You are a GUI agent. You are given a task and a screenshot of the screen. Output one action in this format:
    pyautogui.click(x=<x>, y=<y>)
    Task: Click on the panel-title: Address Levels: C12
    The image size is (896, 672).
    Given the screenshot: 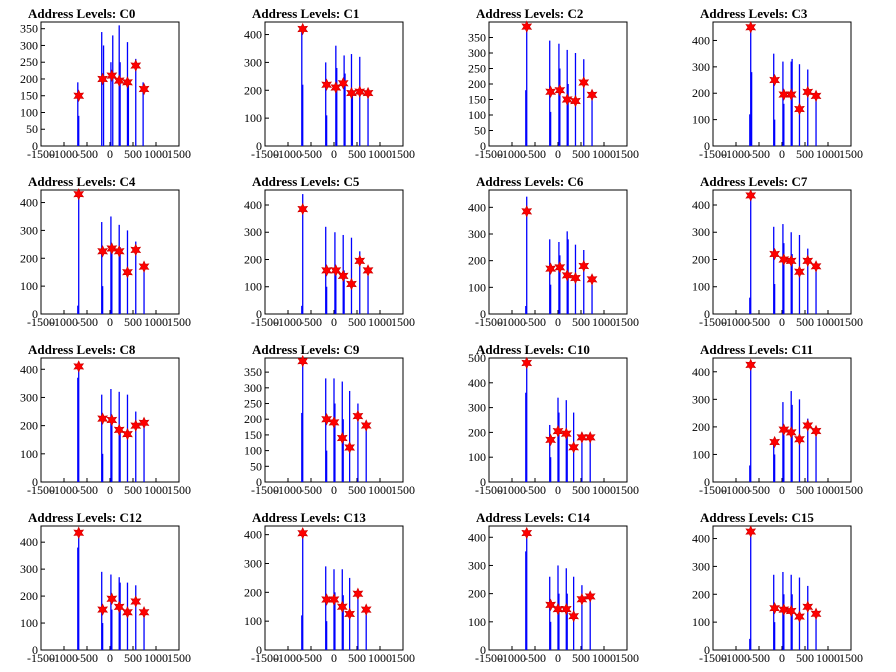 What is the action you would take?
    pyautogui.click(x=85, y=517)
    